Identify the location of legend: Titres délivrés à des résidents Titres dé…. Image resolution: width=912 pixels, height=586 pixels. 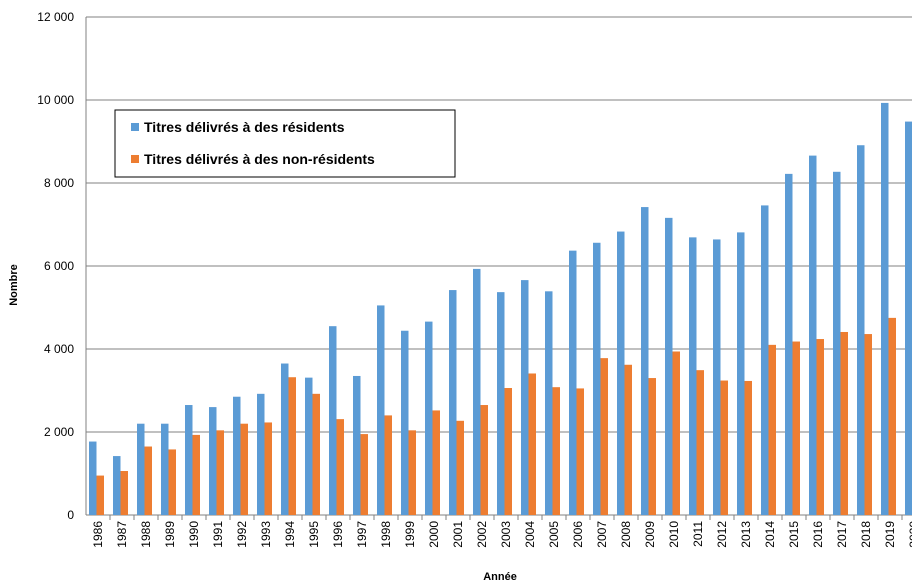
(285, 143).